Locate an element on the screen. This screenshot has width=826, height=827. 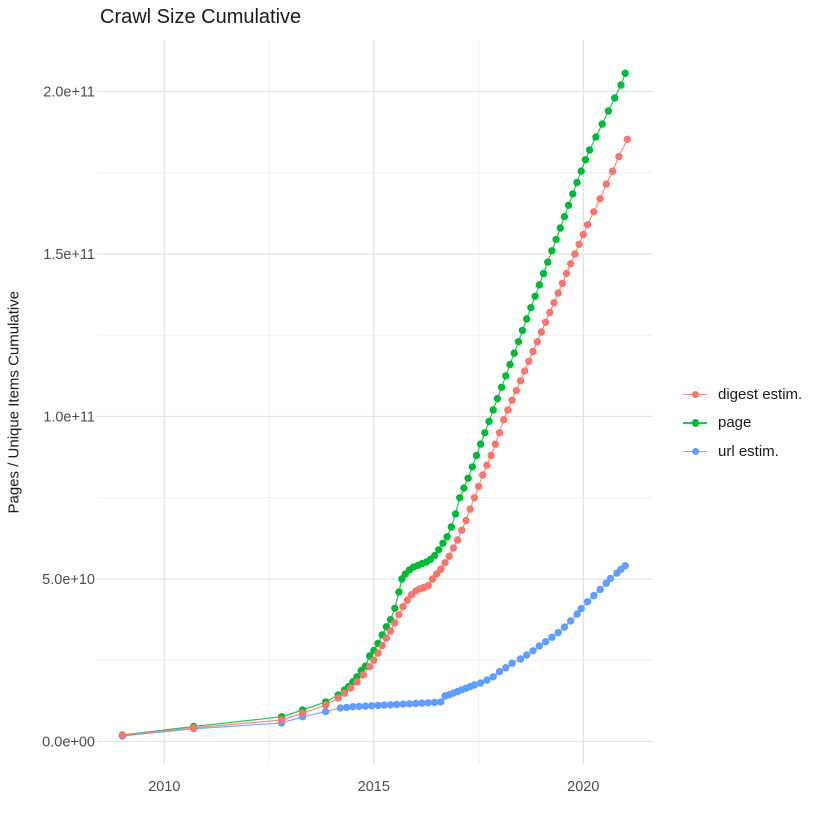
y-tick-label: 1.0e+11 is located at coordinates (69, 418).